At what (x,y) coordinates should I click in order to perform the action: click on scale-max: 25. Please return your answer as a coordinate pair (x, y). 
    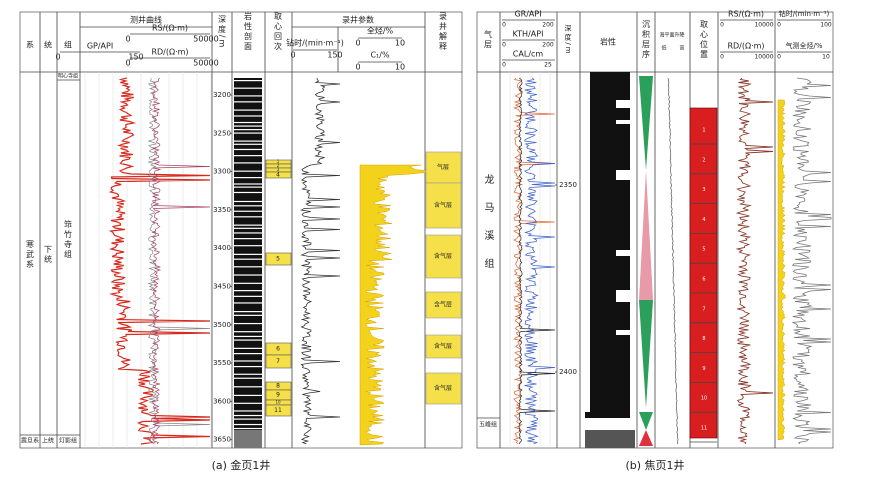
    Looking at the image, I should click on (548, 65).